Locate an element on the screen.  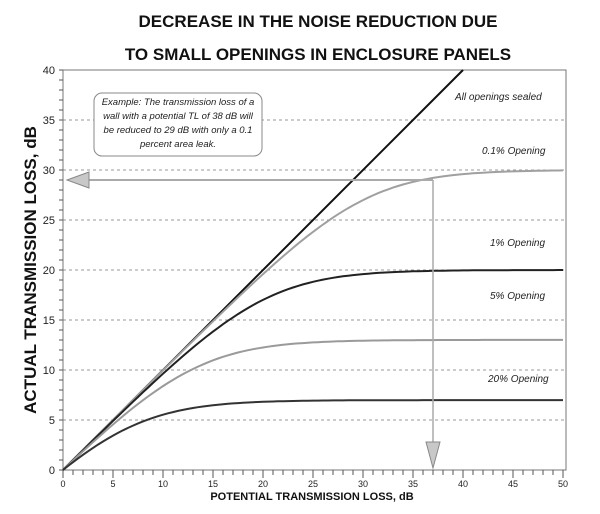
series-label-0: All openings sealed is located at coordinates (498, 97).